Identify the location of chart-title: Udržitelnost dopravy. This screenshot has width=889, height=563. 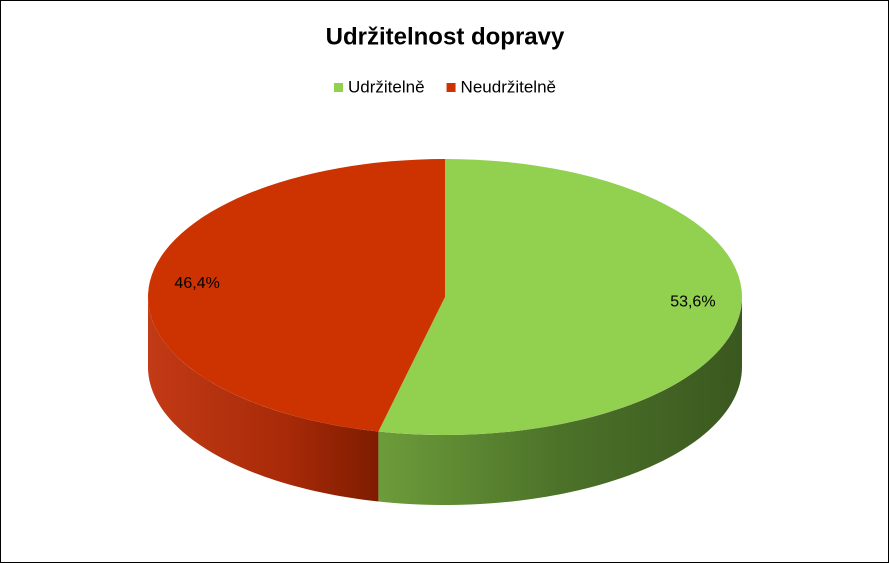
(445, 36).